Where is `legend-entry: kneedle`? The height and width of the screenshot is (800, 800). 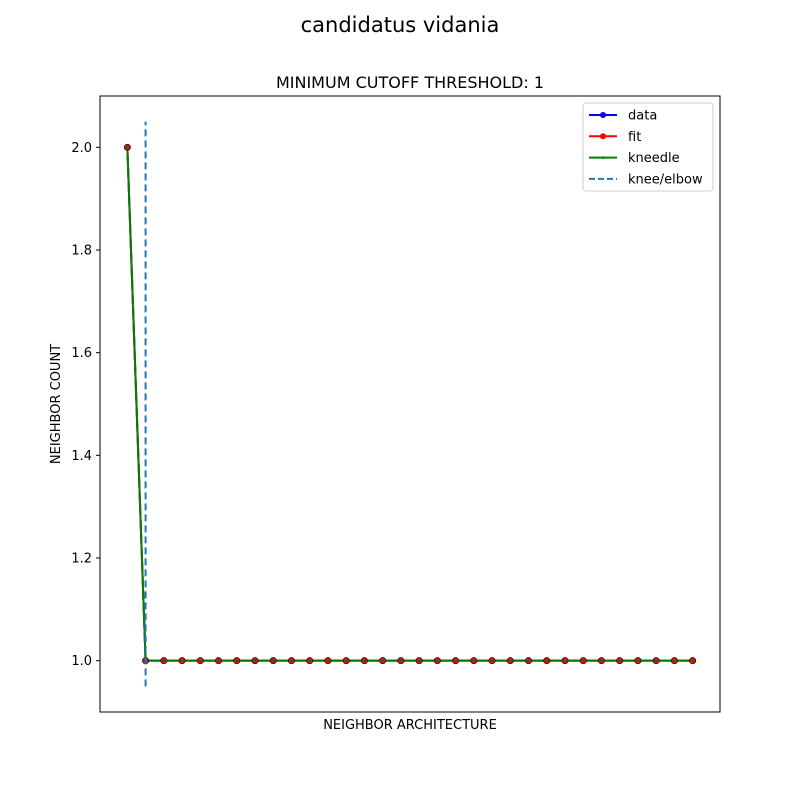
legend-entry: kneedle is located at coordinates (634, 158).